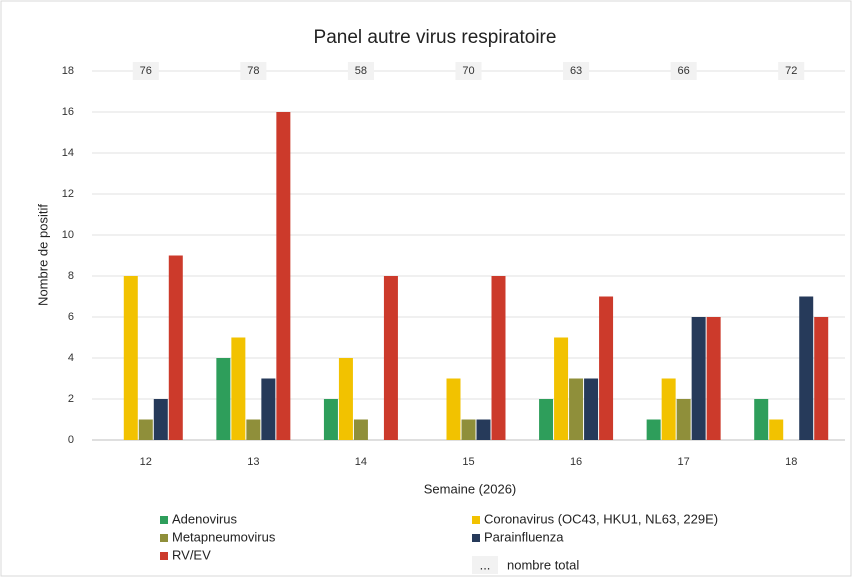  Describe the element at coordinates (68, 194) in the screenshot. I see `y-tick-label: 12` at that location.